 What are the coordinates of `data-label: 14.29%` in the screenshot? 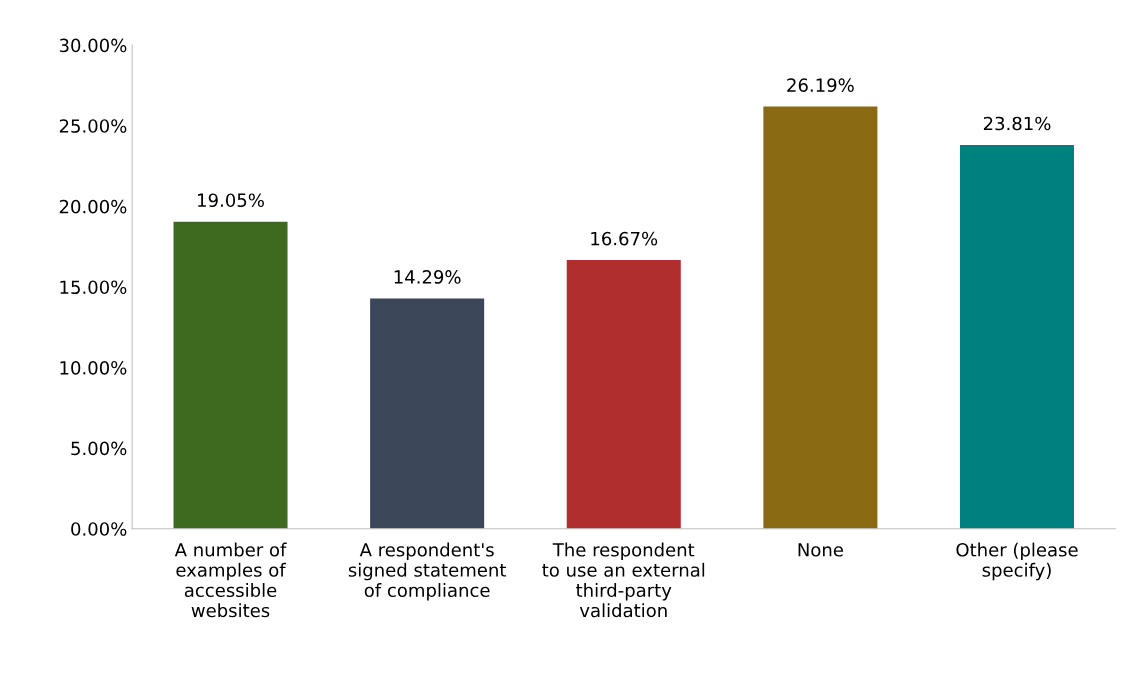 It's located at (427, 277).